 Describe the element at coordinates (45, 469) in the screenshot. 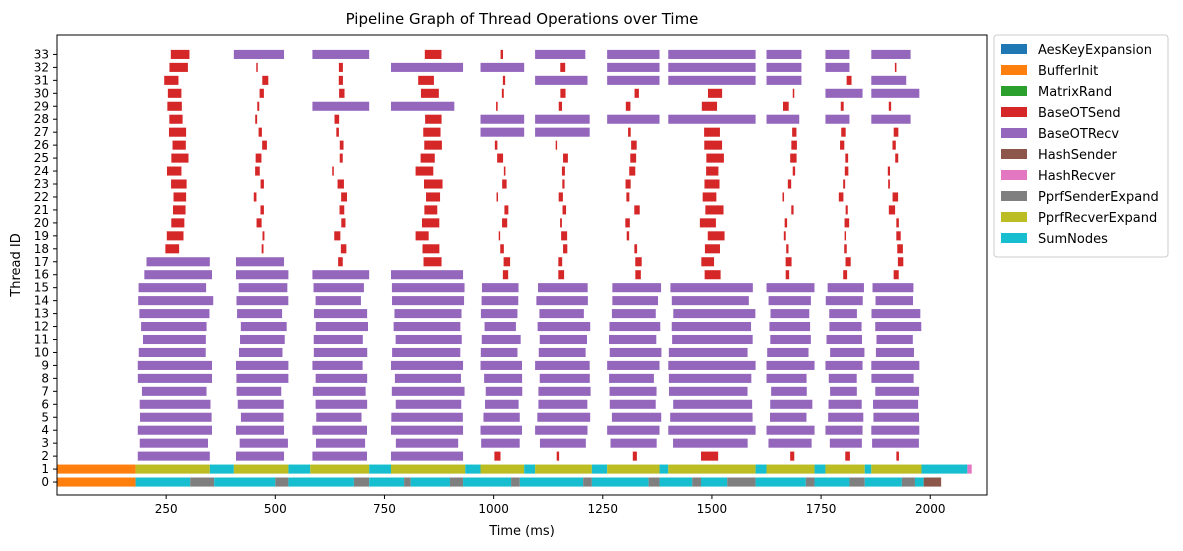

I see `y-tick-label: 1` at that location.